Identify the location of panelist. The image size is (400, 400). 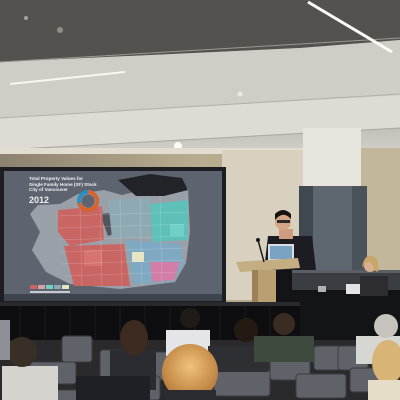
(374, 275).